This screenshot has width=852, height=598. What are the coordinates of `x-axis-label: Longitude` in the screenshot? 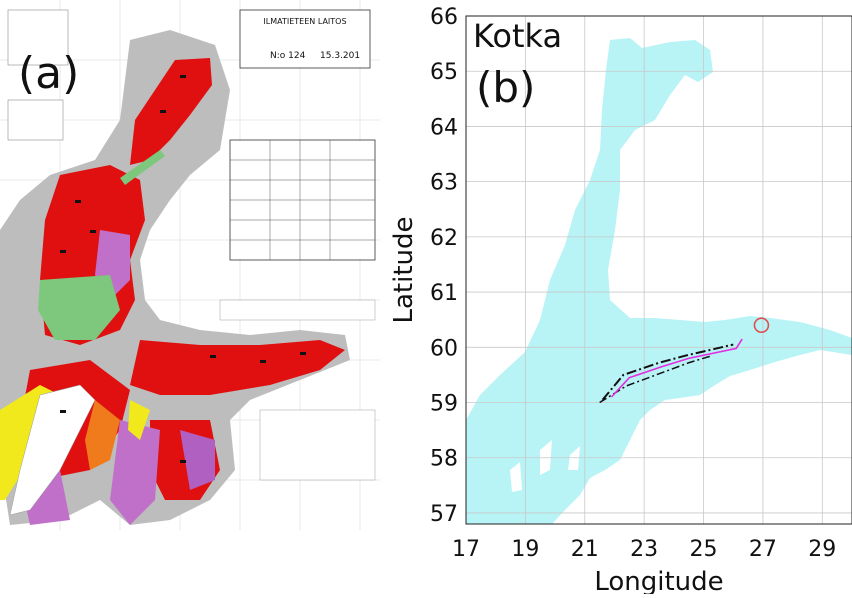 It's located at (658, 580).